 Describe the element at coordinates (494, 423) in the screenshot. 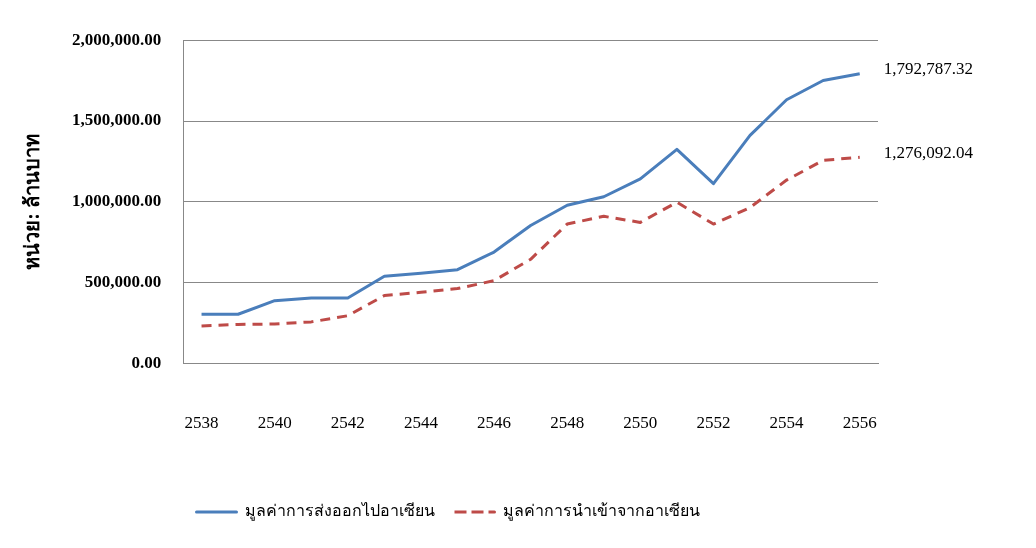

I see `x-tick-label: 2546` at that location.